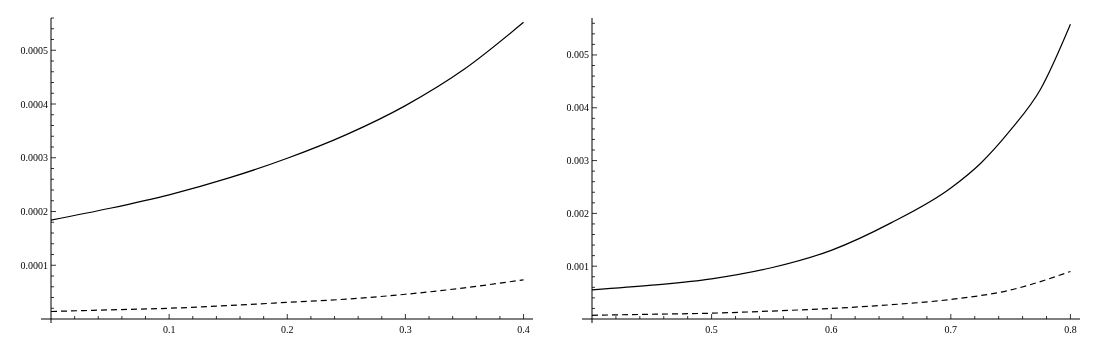 This screenshot has width=1095, height=359. What do you see at coordinates (577, 213) in the screenshot?
I see `y-tick-label: 0.002` at bounding box center [577, 213].